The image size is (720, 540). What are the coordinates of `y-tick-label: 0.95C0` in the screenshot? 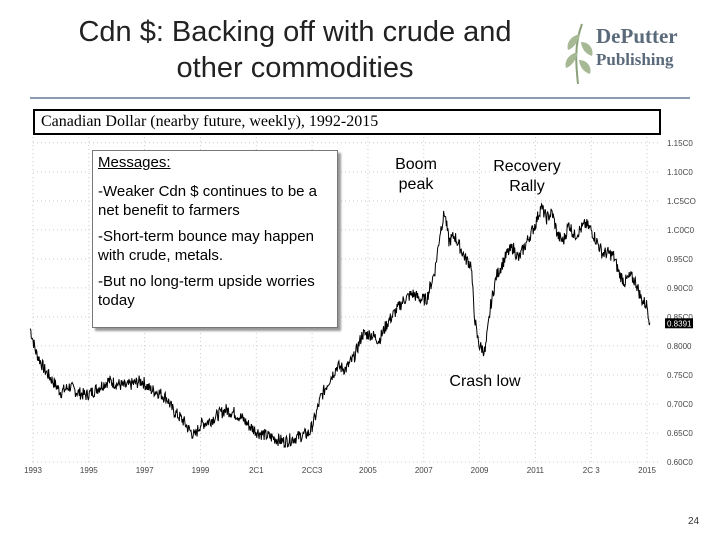 It's located at (680, 259).